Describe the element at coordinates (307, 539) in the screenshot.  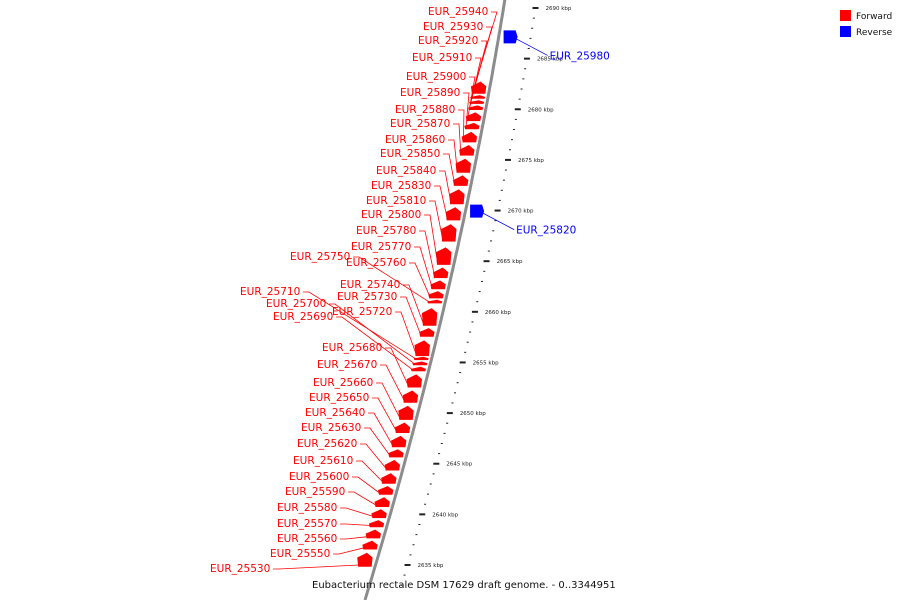
I see `gene-label-forward: EUR_25560` at that location.